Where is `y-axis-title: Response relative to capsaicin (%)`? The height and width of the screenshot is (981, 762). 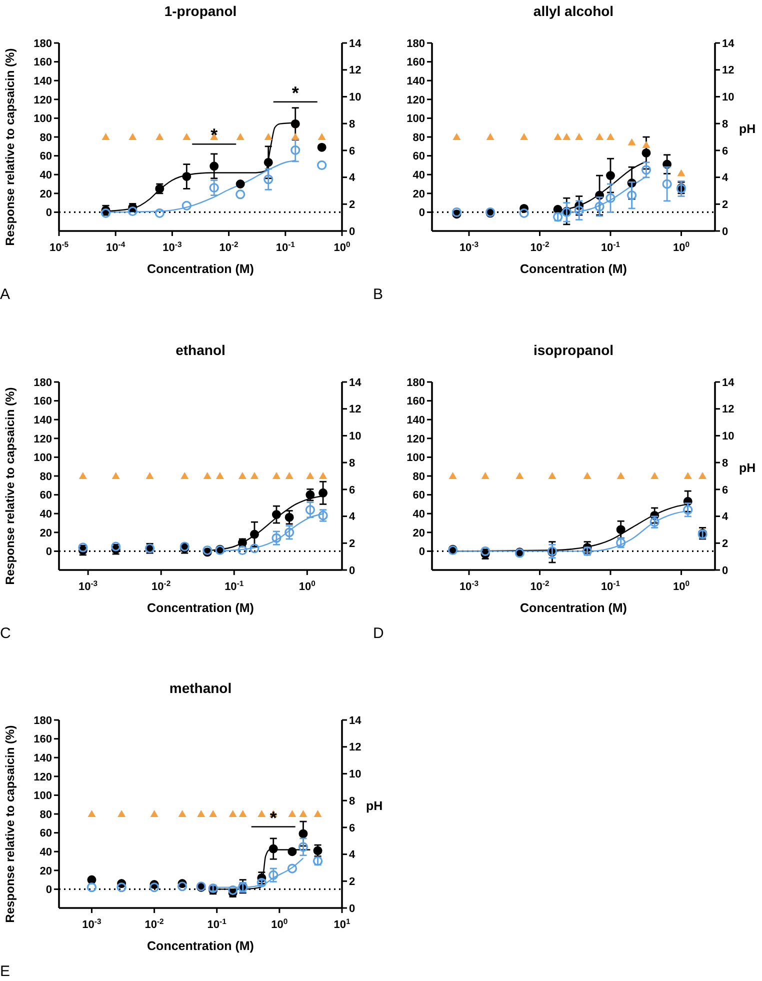 y-axis-title: Response relative to capsaicin (%) is located at coordinates (10, 824).